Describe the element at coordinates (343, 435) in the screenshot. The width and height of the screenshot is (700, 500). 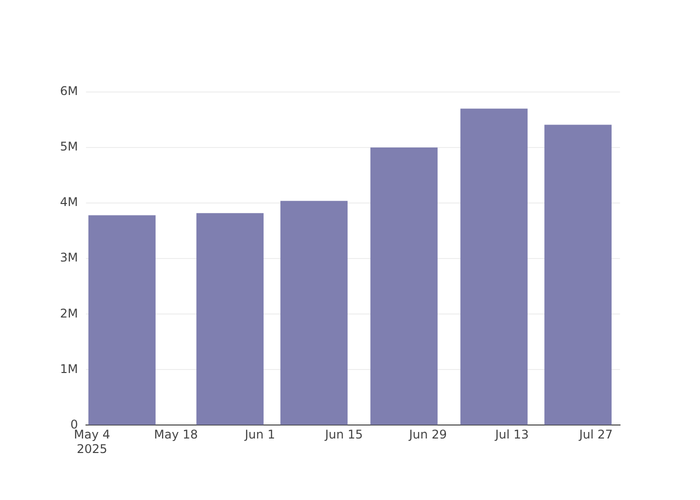
I see `x-tick-label: Jun 15` at that location.